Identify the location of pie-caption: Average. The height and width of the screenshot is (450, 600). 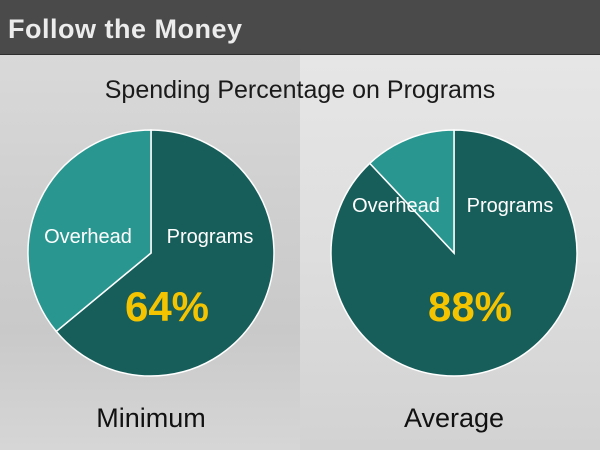
(454, 418).